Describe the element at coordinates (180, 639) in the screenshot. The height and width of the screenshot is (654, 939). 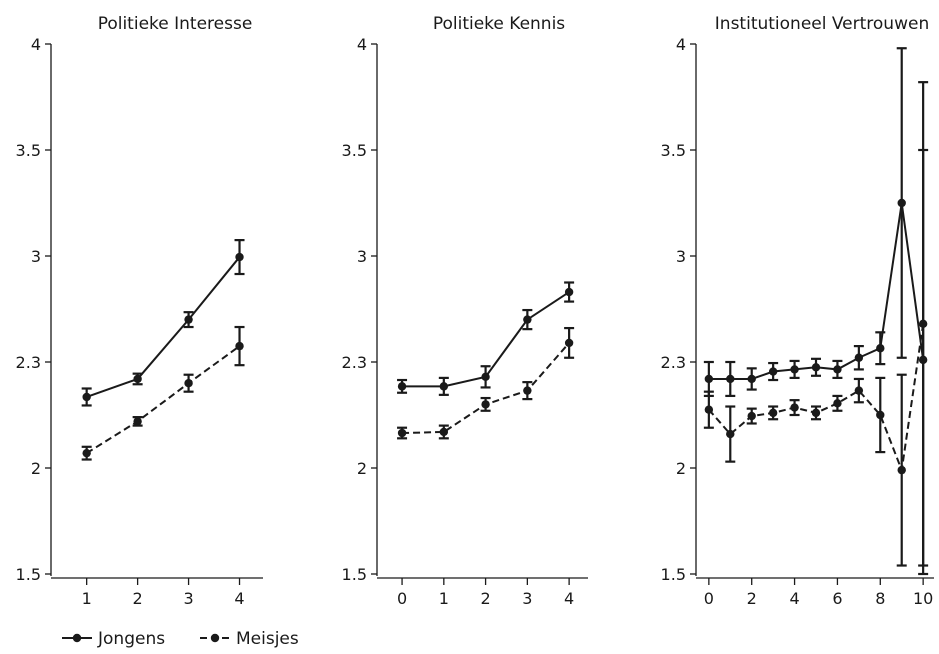
I see `legend: Jongens Meisjes` at that location.